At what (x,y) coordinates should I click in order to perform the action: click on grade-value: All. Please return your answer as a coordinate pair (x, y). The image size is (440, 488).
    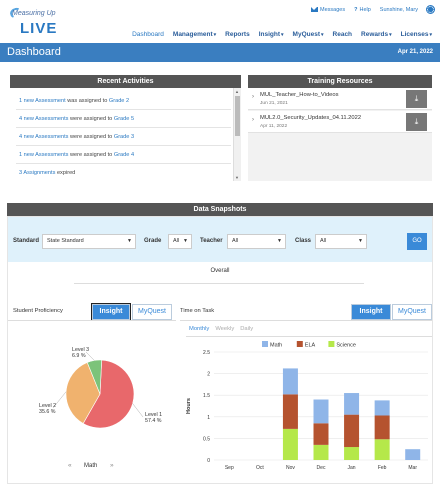
    Looking at the image, I should click on (176, 241).